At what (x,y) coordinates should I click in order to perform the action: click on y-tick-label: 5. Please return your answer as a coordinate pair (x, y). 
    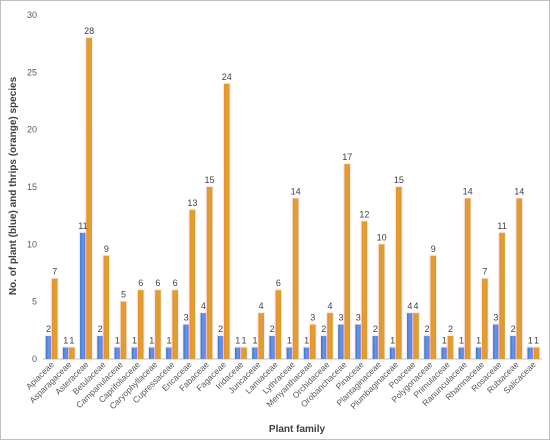
    Looking at the image, I should click on (34, 302).